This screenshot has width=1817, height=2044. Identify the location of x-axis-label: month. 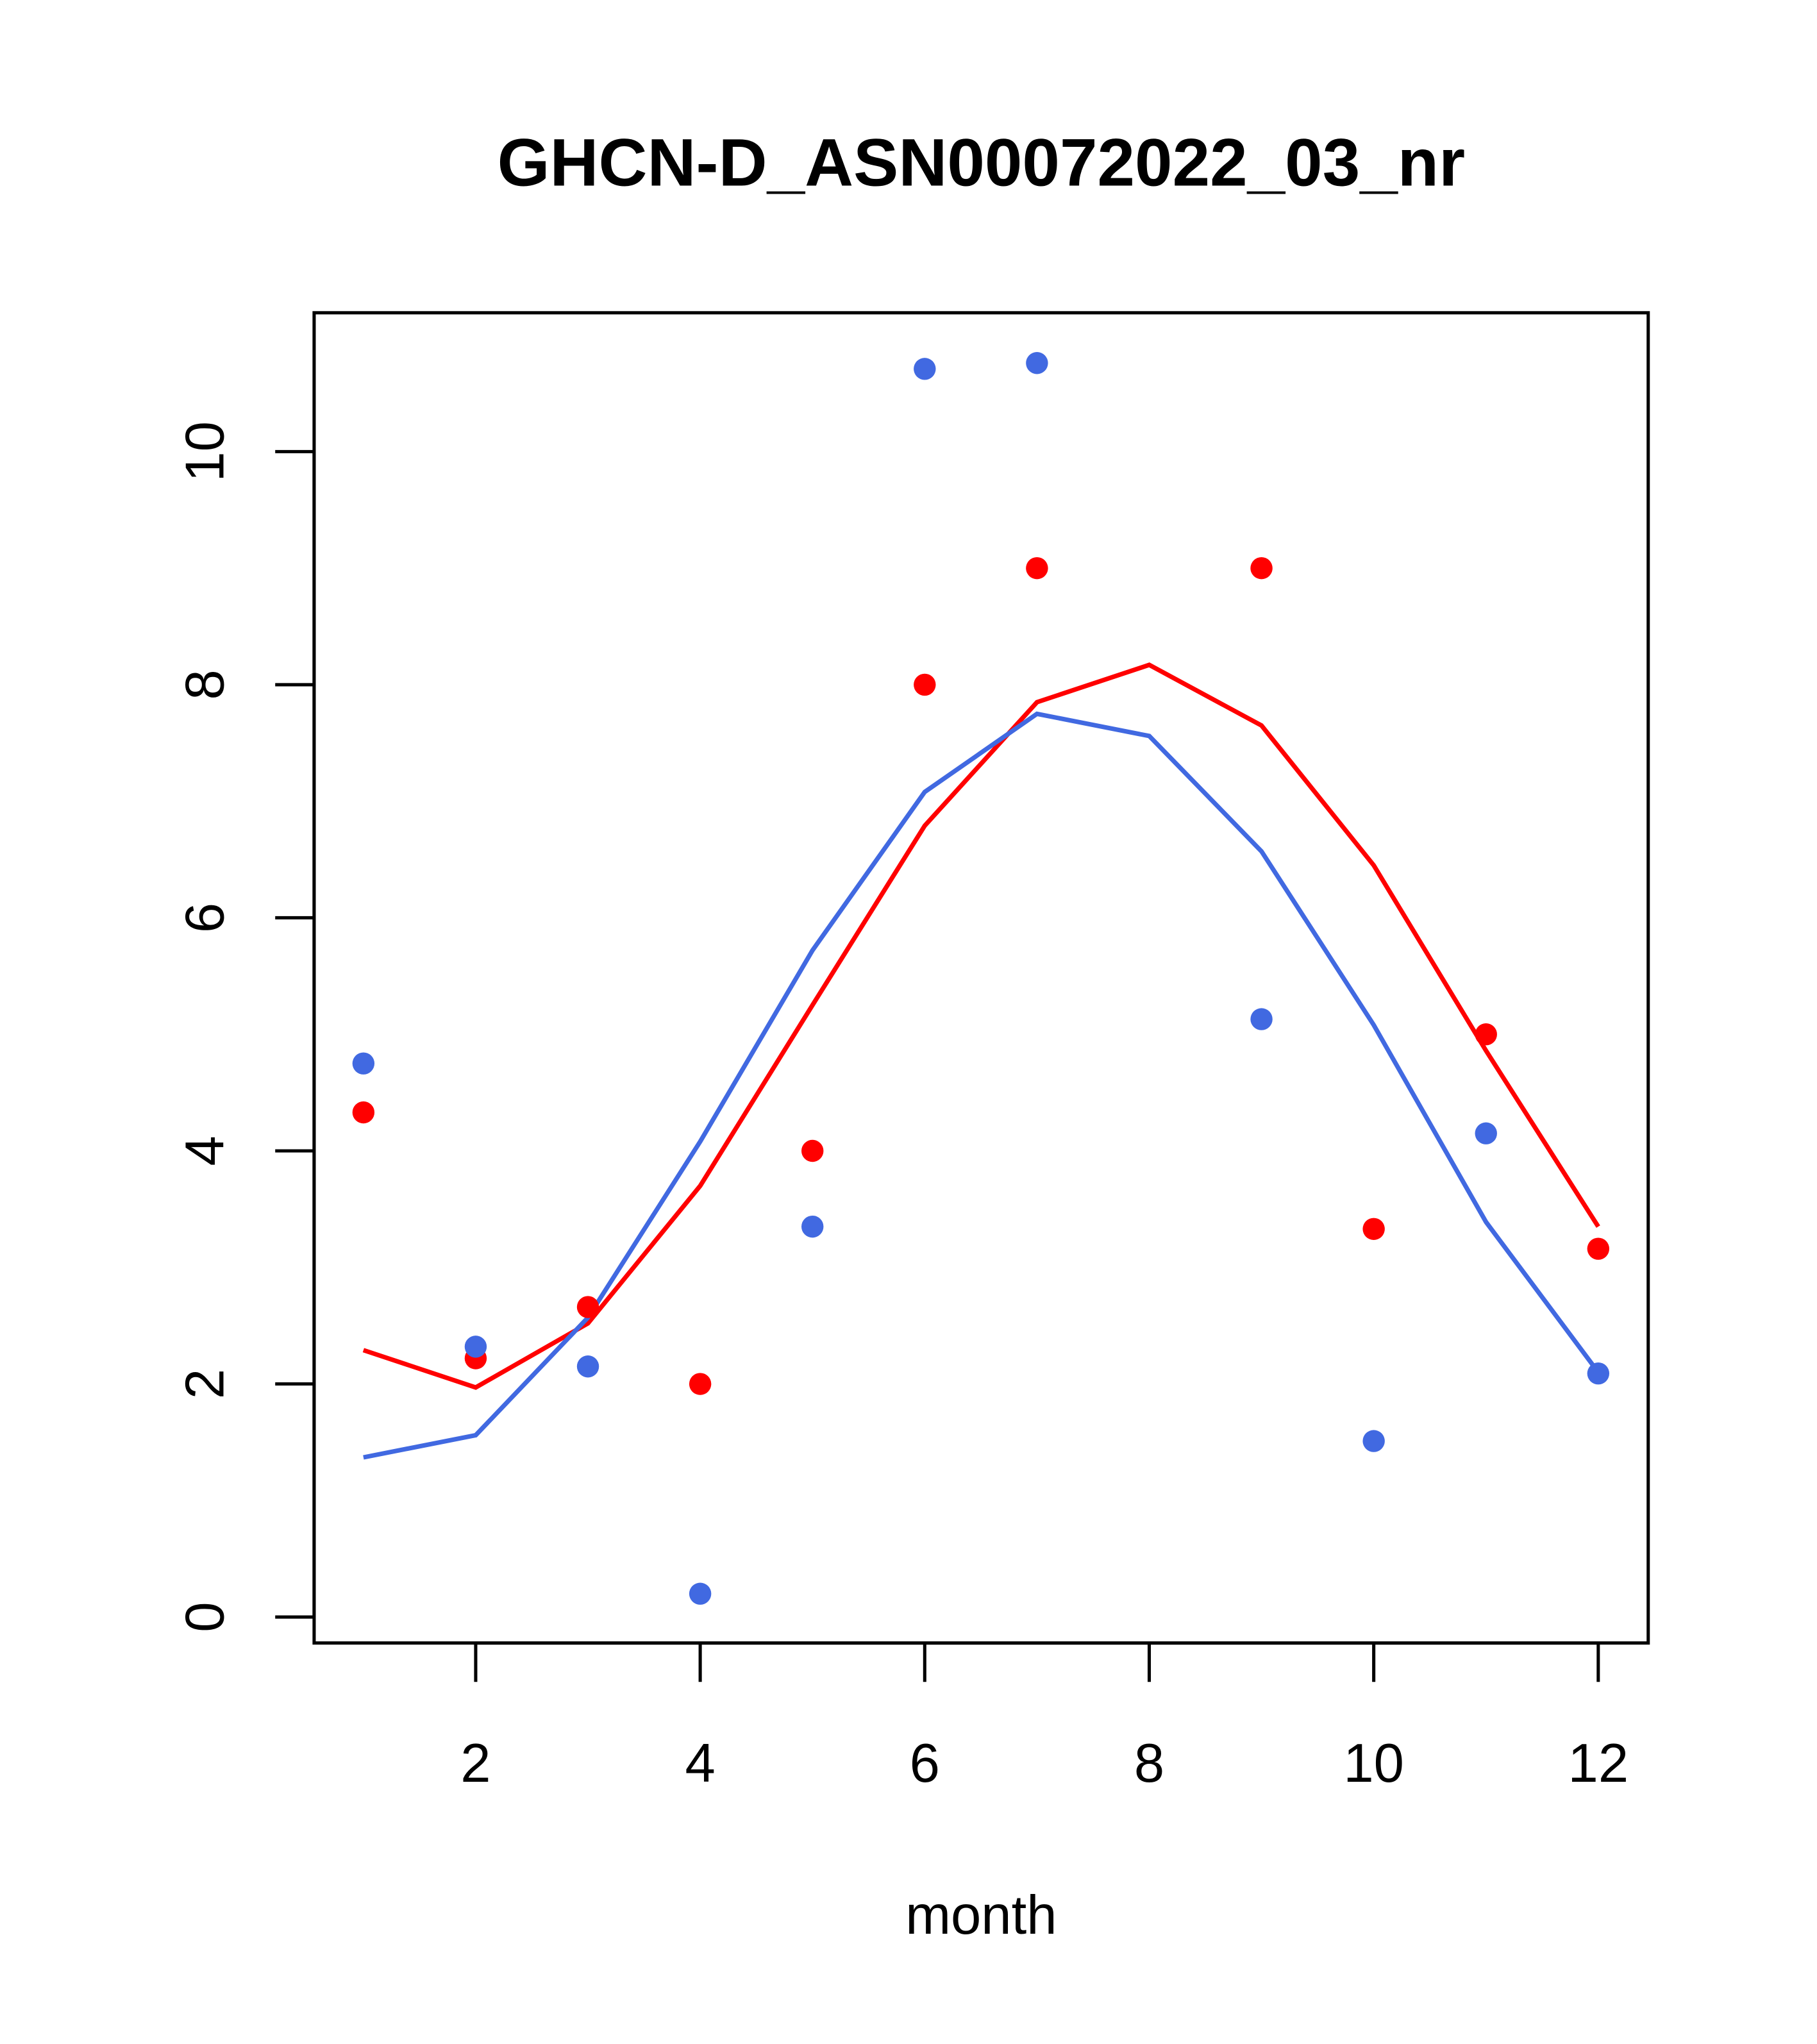
(981, 1916).